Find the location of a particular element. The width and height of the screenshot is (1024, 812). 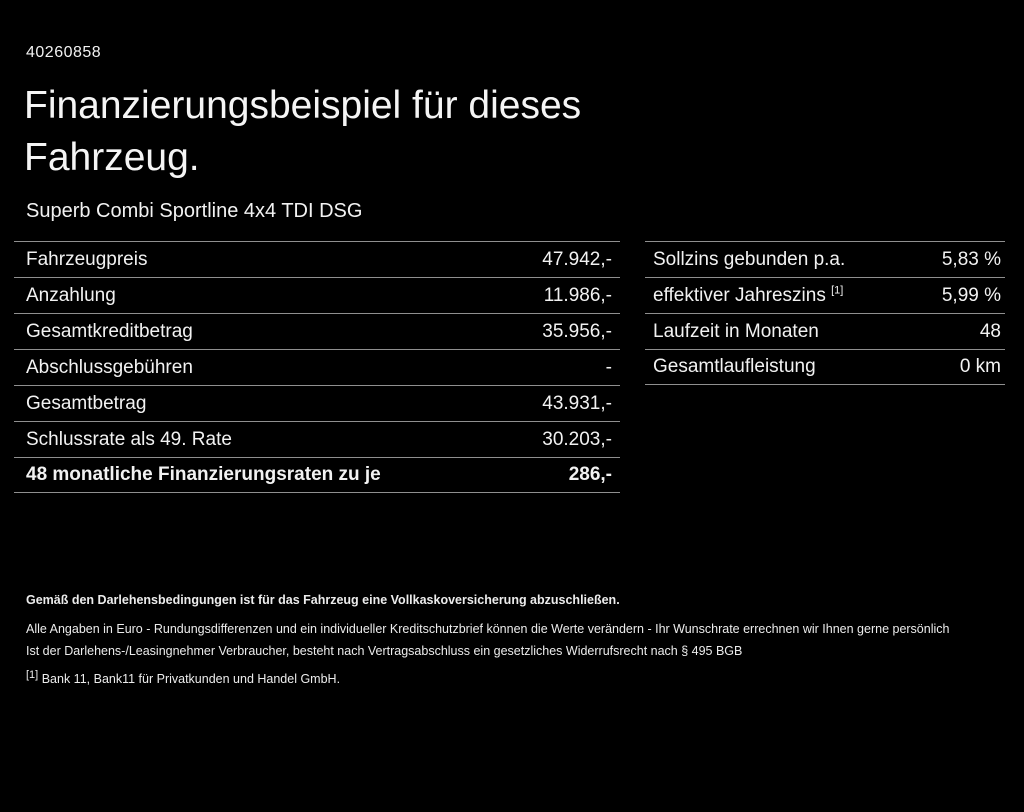

row-value: 0 km is located at coordinates (980, 366).